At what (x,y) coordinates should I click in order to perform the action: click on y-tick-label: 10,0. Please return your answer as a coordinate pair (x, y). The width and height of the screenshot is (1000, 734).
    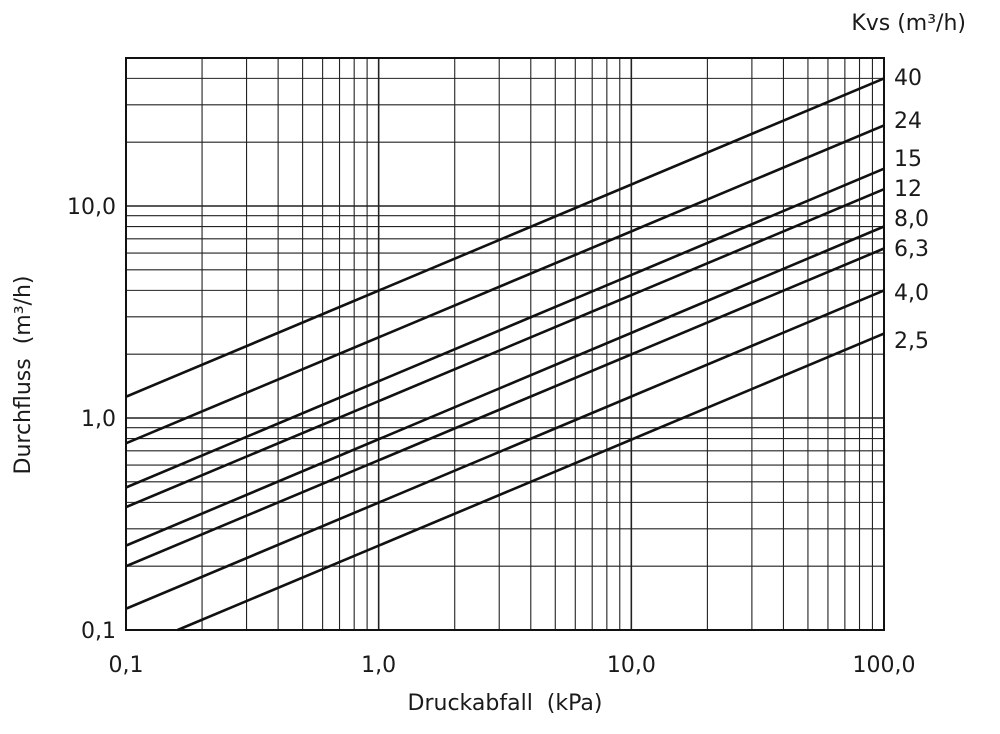
    Looking at the image, I should click on (91, 207).